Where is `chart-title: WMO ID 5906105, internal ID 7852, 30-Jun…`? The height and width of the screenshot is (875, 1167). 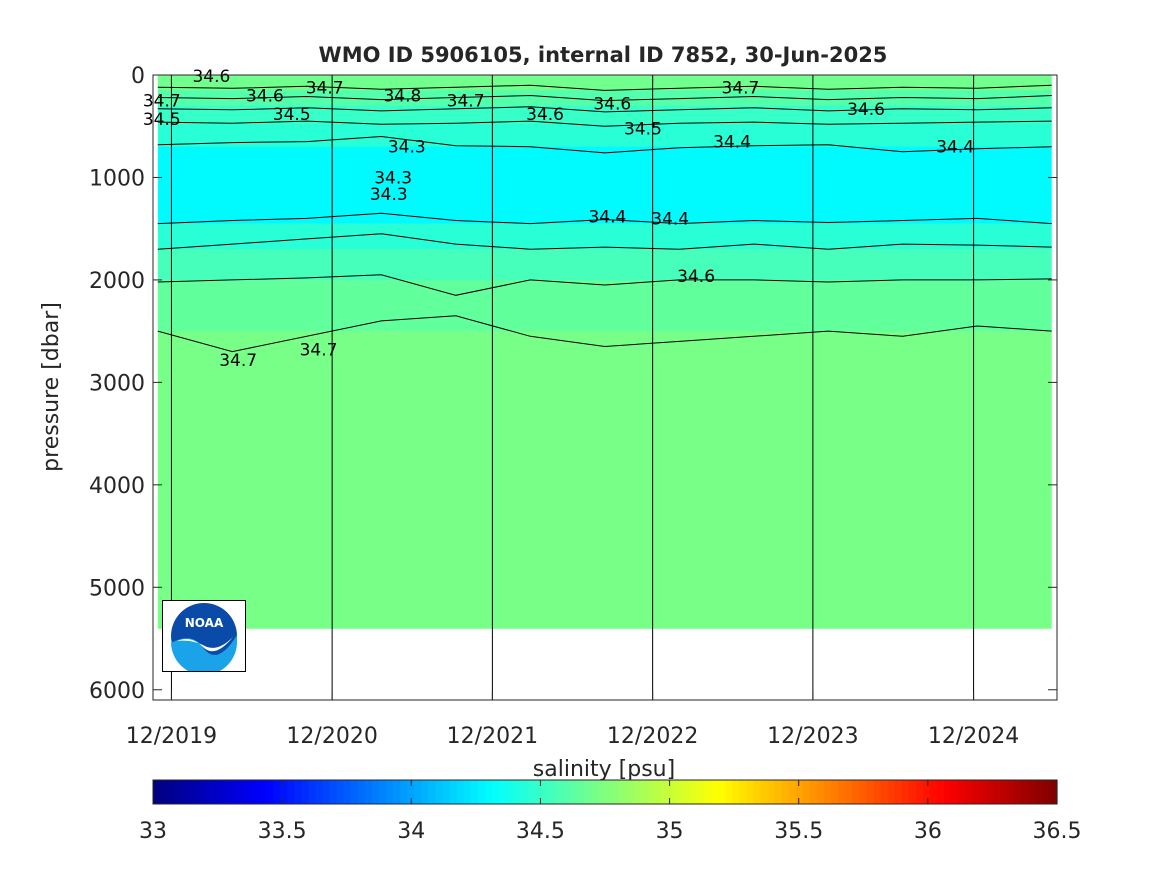 chart-title: WMO ID 5906105, internal ID 7852, 30-Jun… is located at coordinates (603, 55).